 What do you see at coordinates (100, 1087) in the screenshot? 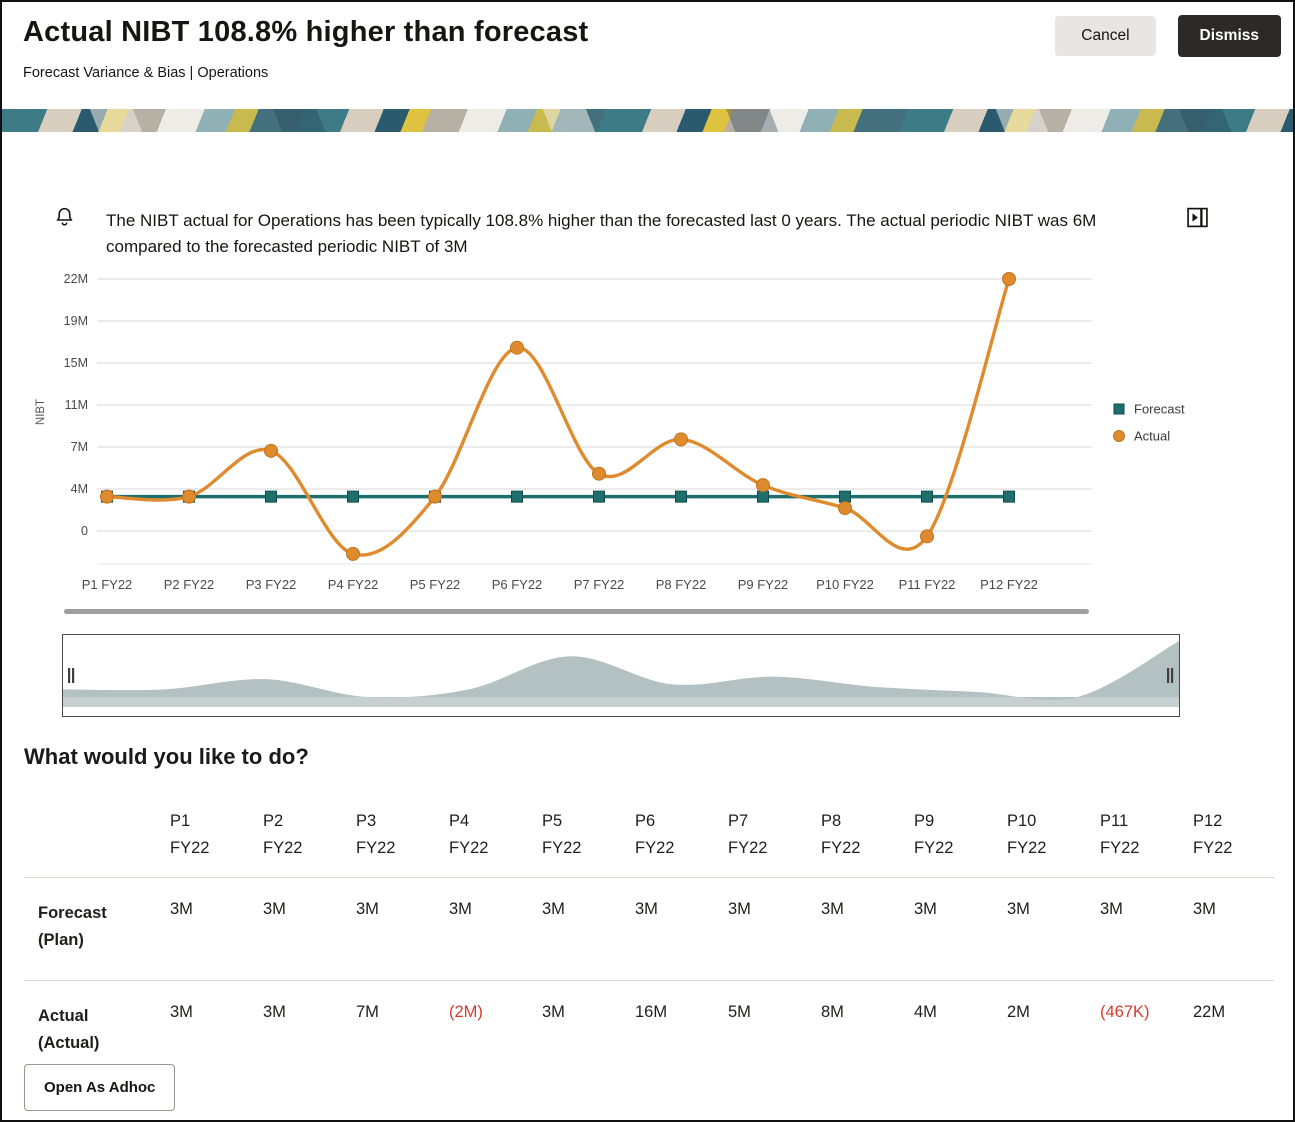
I see `open-as-adhoc-button: Open As Adhoc` at bounding box center [100, 1087].